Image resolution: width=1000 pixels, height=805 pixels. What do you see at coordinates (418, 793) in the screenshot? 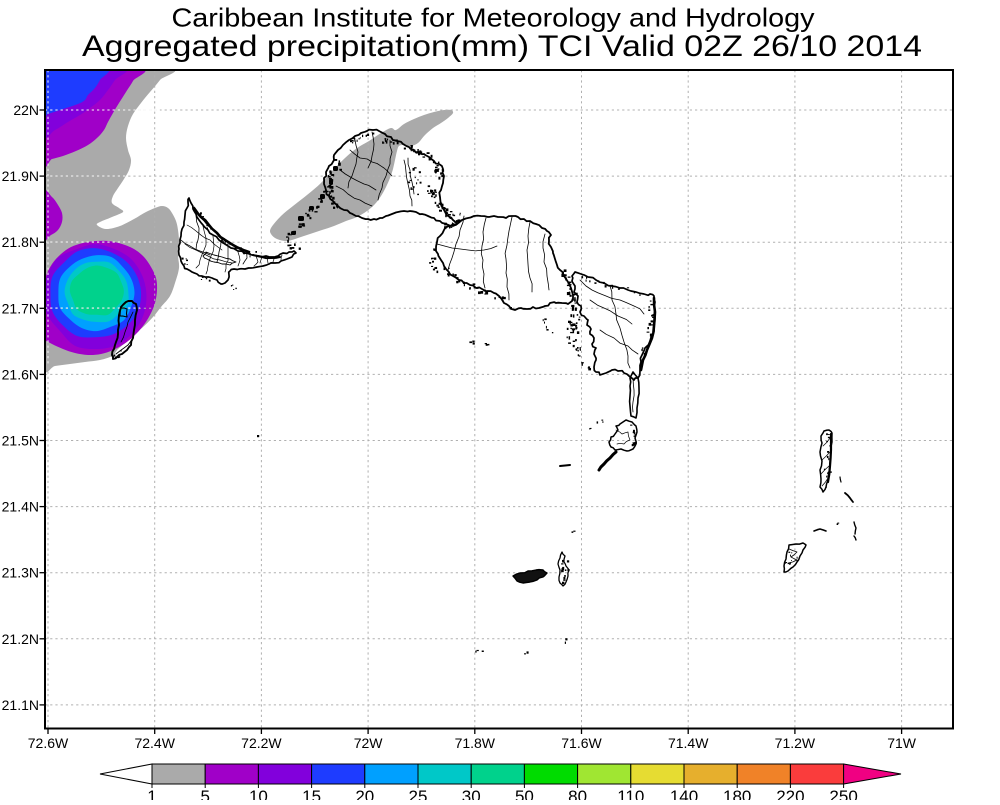
I see `svg-text: 25` at bounding box center [418, 793].